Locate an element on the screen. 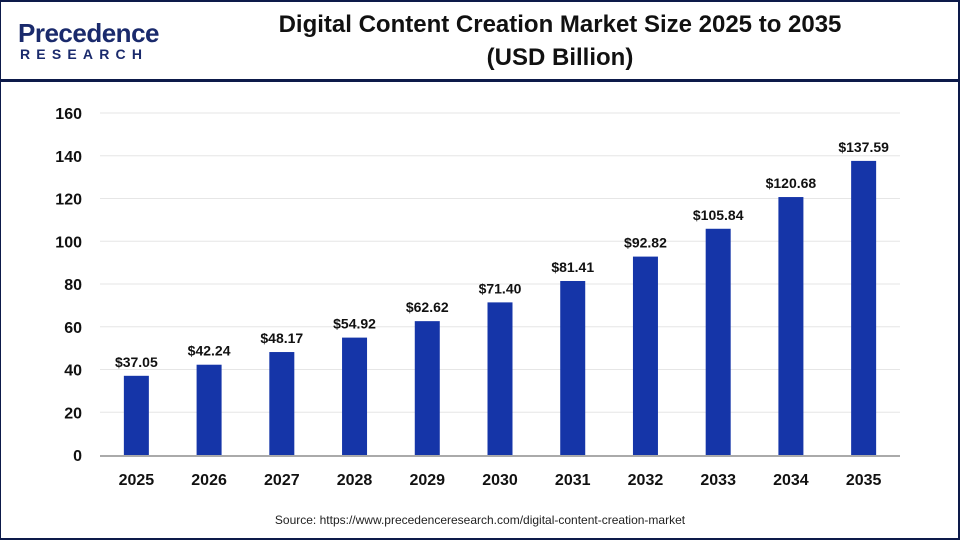 The image size is (960, 540). x-tick-label: 2027 is located at coordinates (282, 480).